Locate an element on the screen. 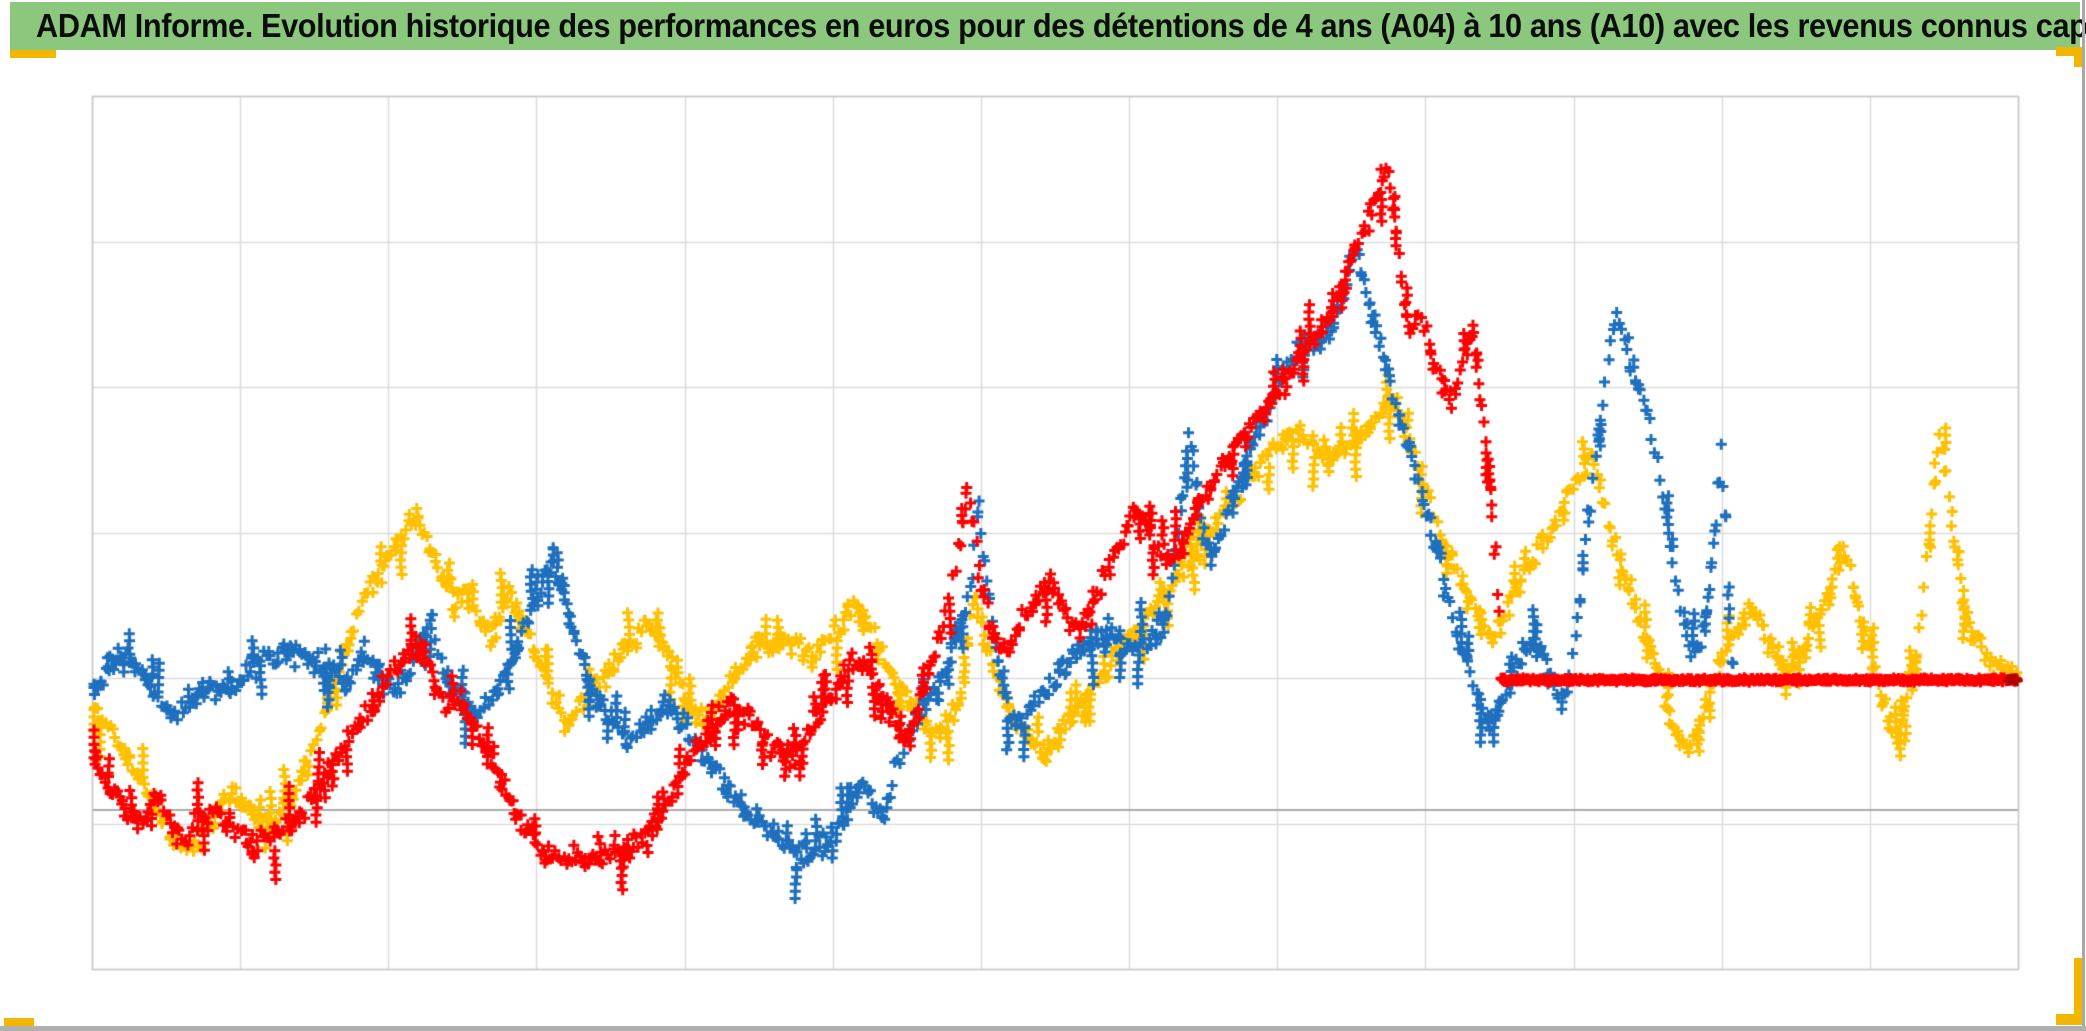 Image resolution: width=2086 pixels, height=1031 pixels. selection-handle-bottom-right-h is located at coordinates (2069, 1019).